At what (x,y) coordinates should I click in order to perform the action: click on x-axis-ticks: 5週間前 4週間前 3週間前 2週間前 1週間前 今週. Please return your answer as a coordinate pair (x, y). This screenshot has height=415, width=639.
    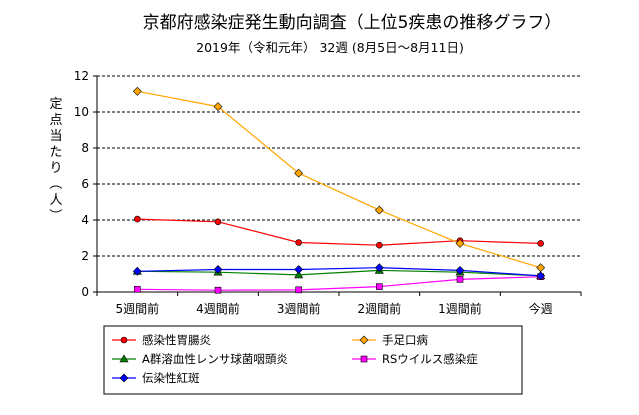
    Looking at the image, I should click on (334, 308).